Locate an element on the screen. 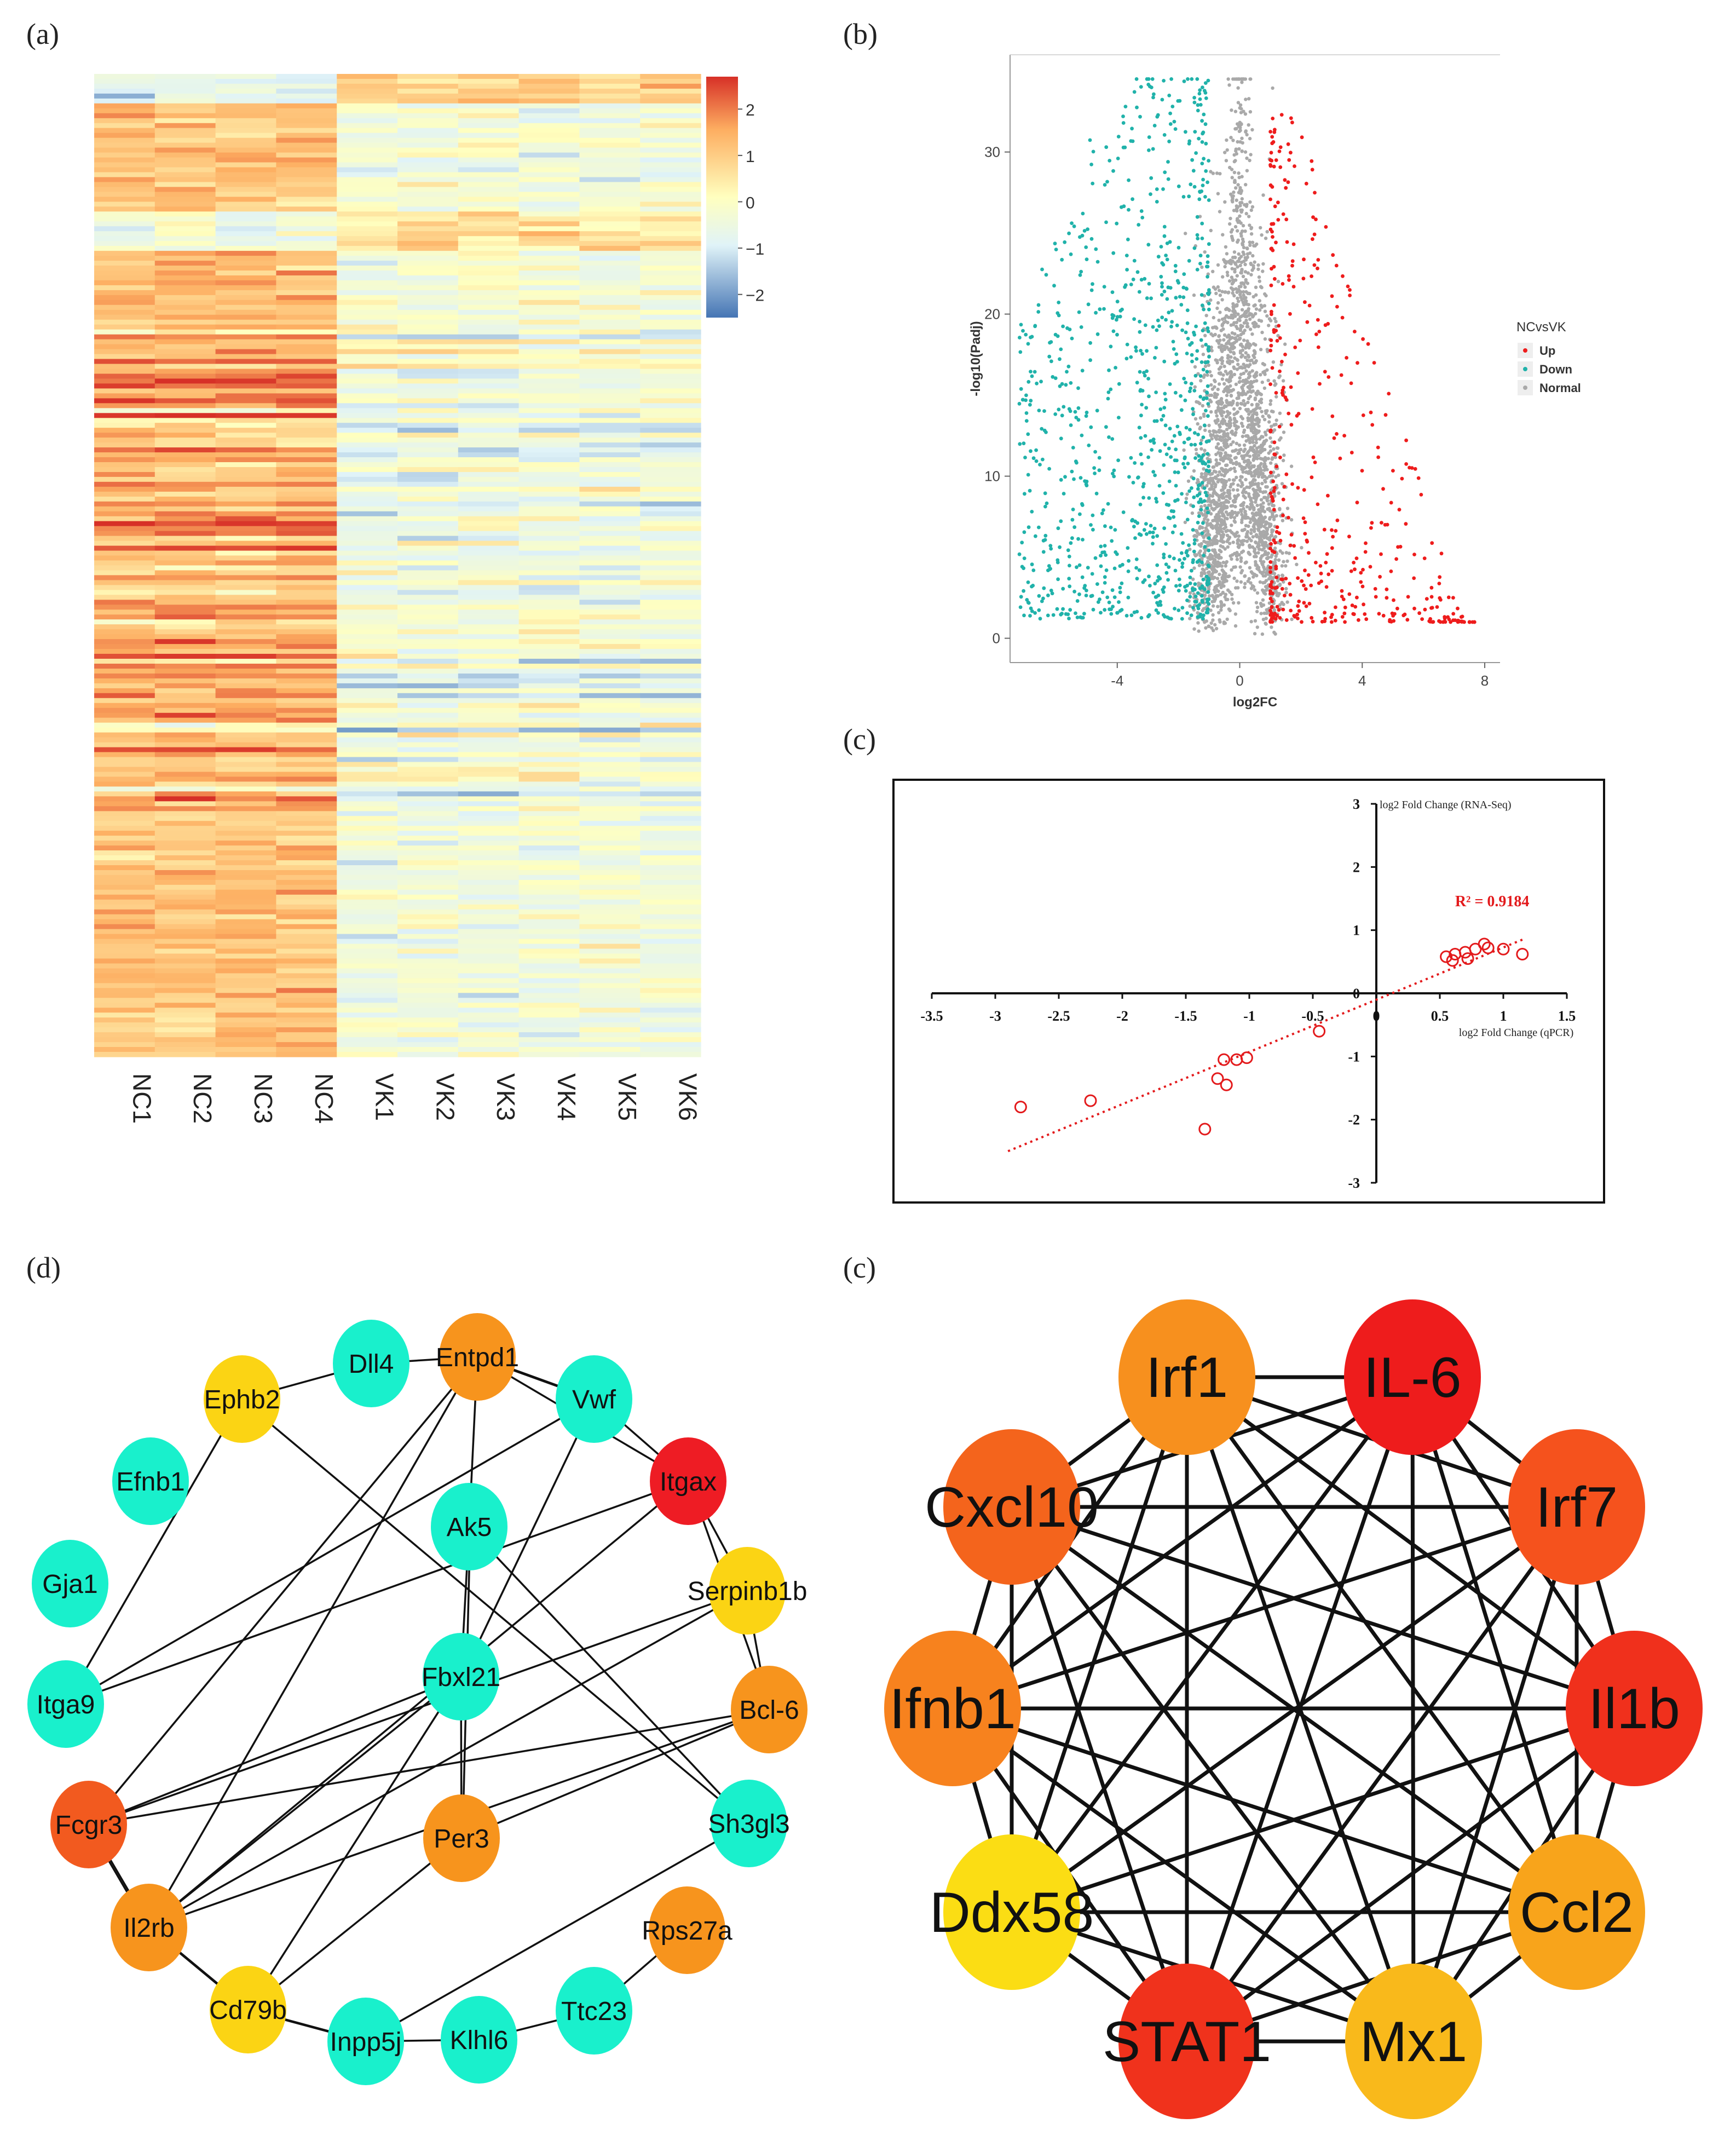  colorbar-ticks: 210−1−2 is located at coordinates (751, 203).